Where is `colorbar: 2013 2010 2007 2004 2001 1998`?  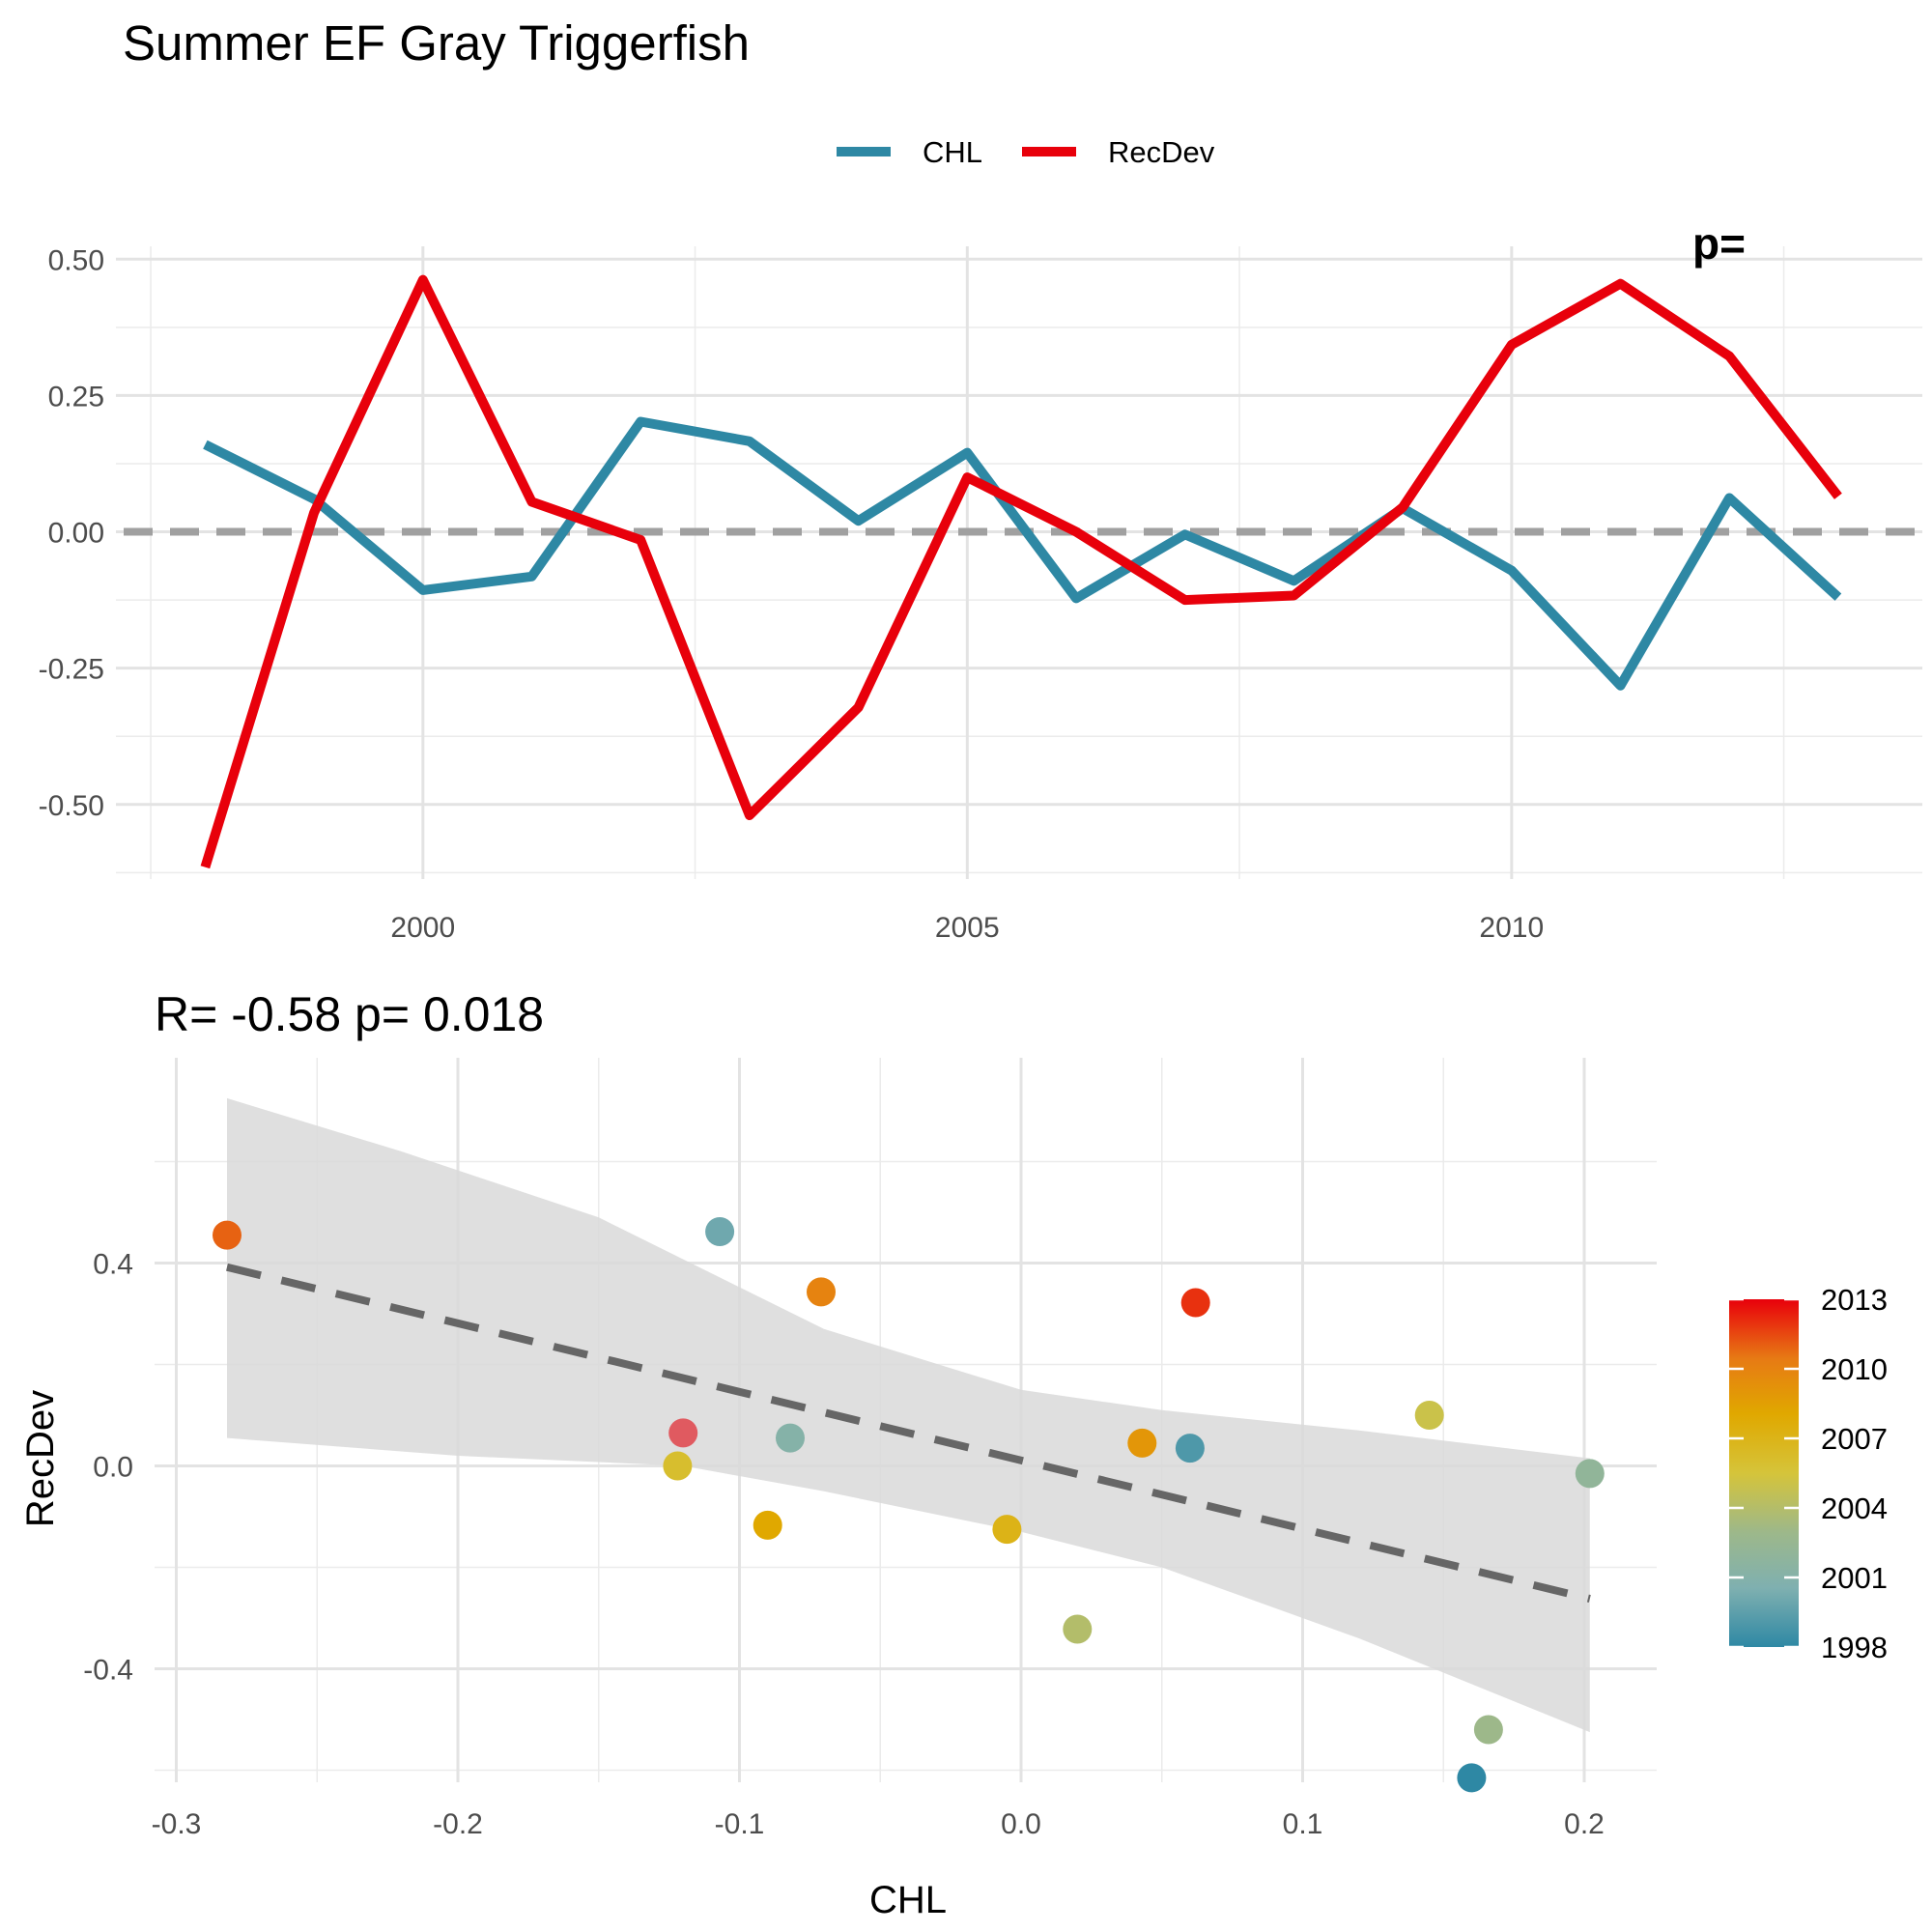 colorbar: 2013 2010 2007 2004 2001 1998 is located at coordinates (1808, 1473).